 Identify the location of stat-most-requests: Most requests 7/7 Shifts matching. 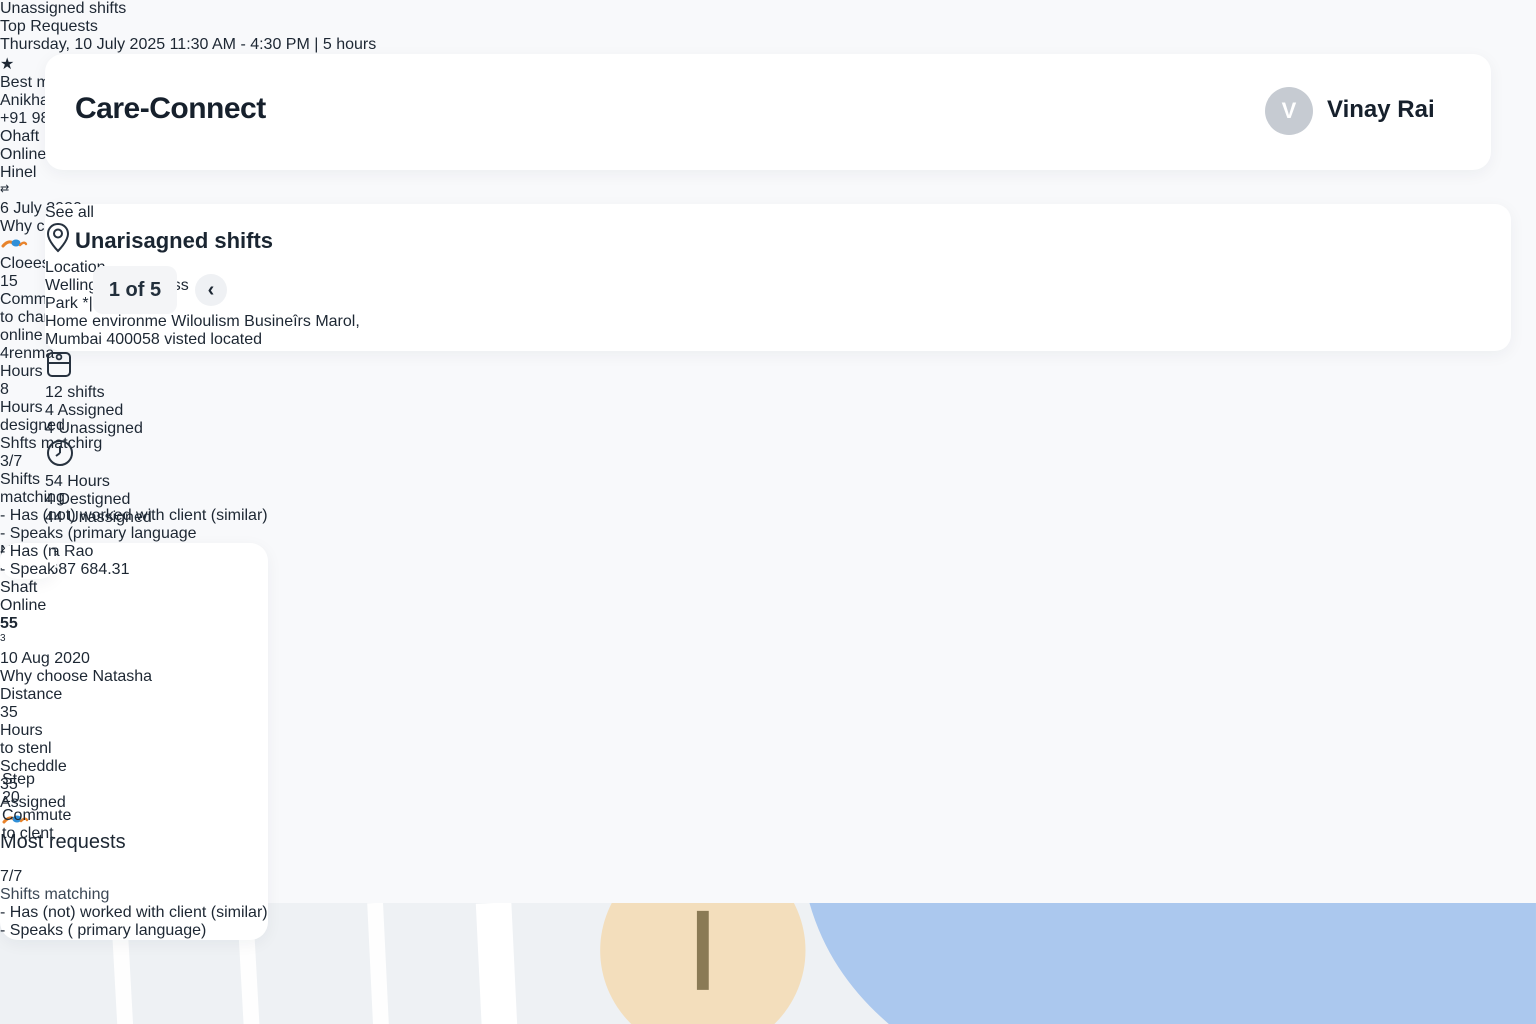
(134, 858).